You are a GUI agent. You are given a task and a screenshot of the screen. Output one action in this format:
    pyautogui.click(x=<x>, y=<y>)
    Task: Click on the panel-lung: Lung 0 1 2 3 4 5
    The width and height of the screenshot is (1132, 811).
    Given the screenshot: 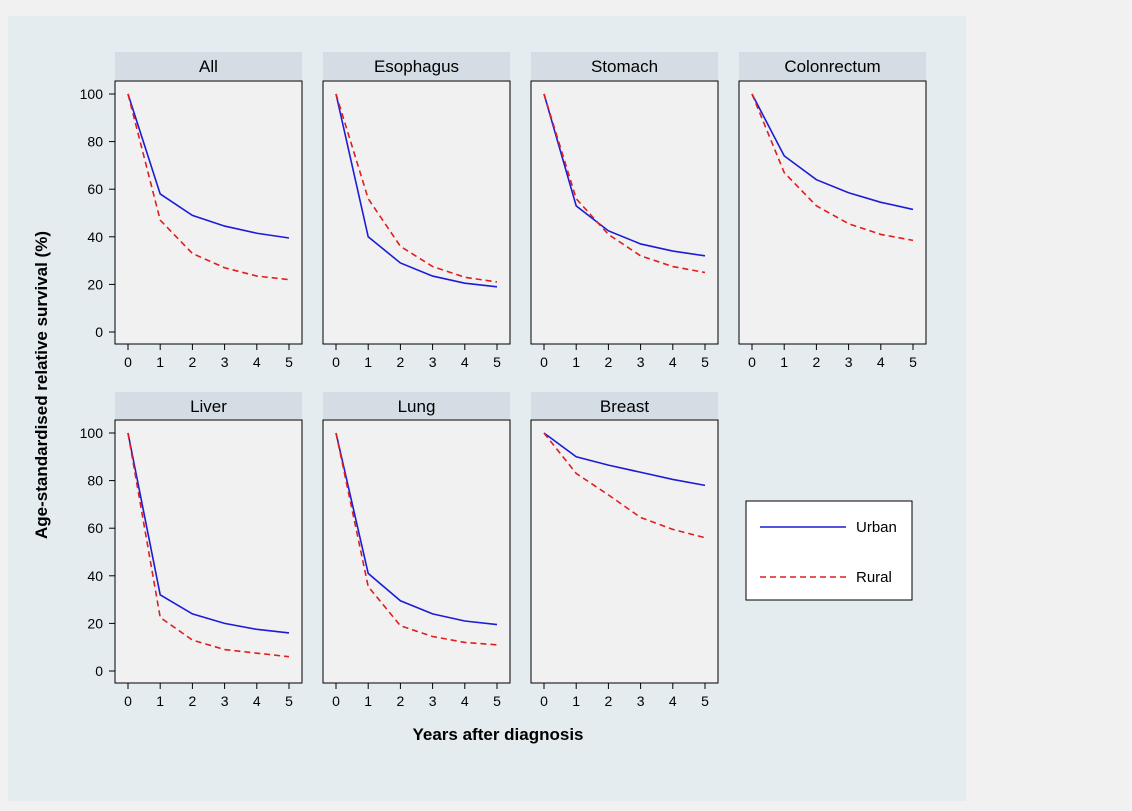 What is the action you would take?
    pyautogui.click(x=416, y=550)
    